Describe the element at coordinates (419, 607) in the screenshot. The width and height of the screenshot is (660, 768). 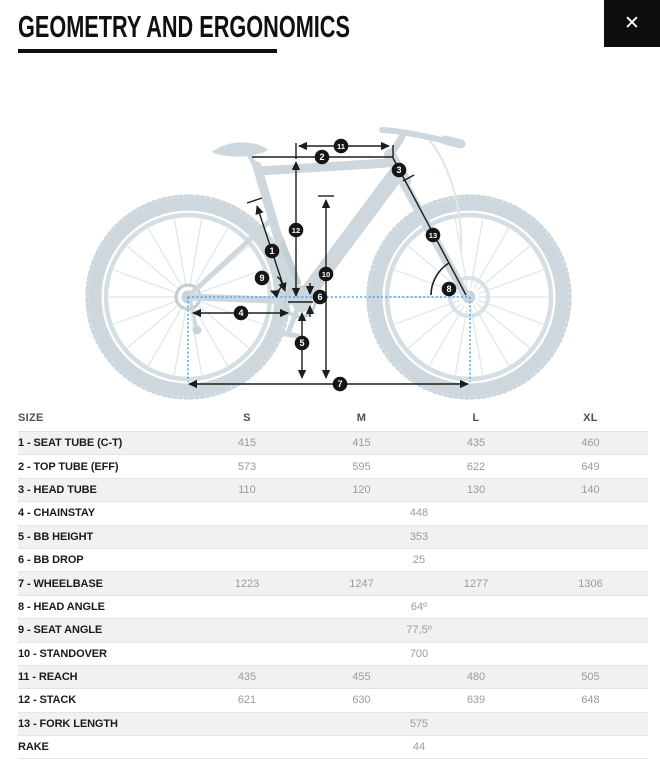
I see `row-value-merged: 64º` at that location.